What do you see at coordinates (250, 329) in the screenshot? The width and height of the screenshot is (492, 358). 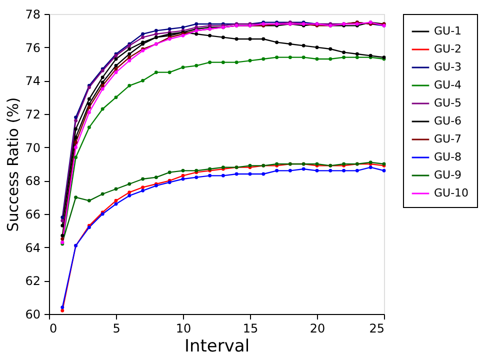 I see `x-tick-label: 15` at bounding box center [250, 329].